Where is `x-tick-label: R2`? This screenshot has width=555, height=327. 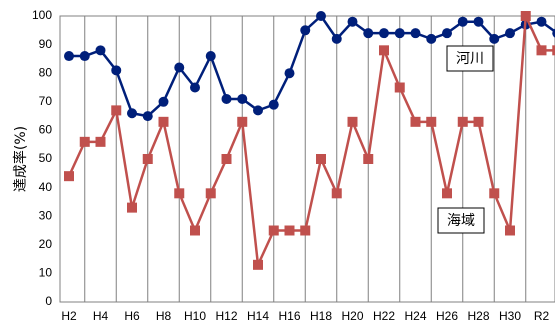 x-tick-label: R2 is located at coordinates (542, 316).